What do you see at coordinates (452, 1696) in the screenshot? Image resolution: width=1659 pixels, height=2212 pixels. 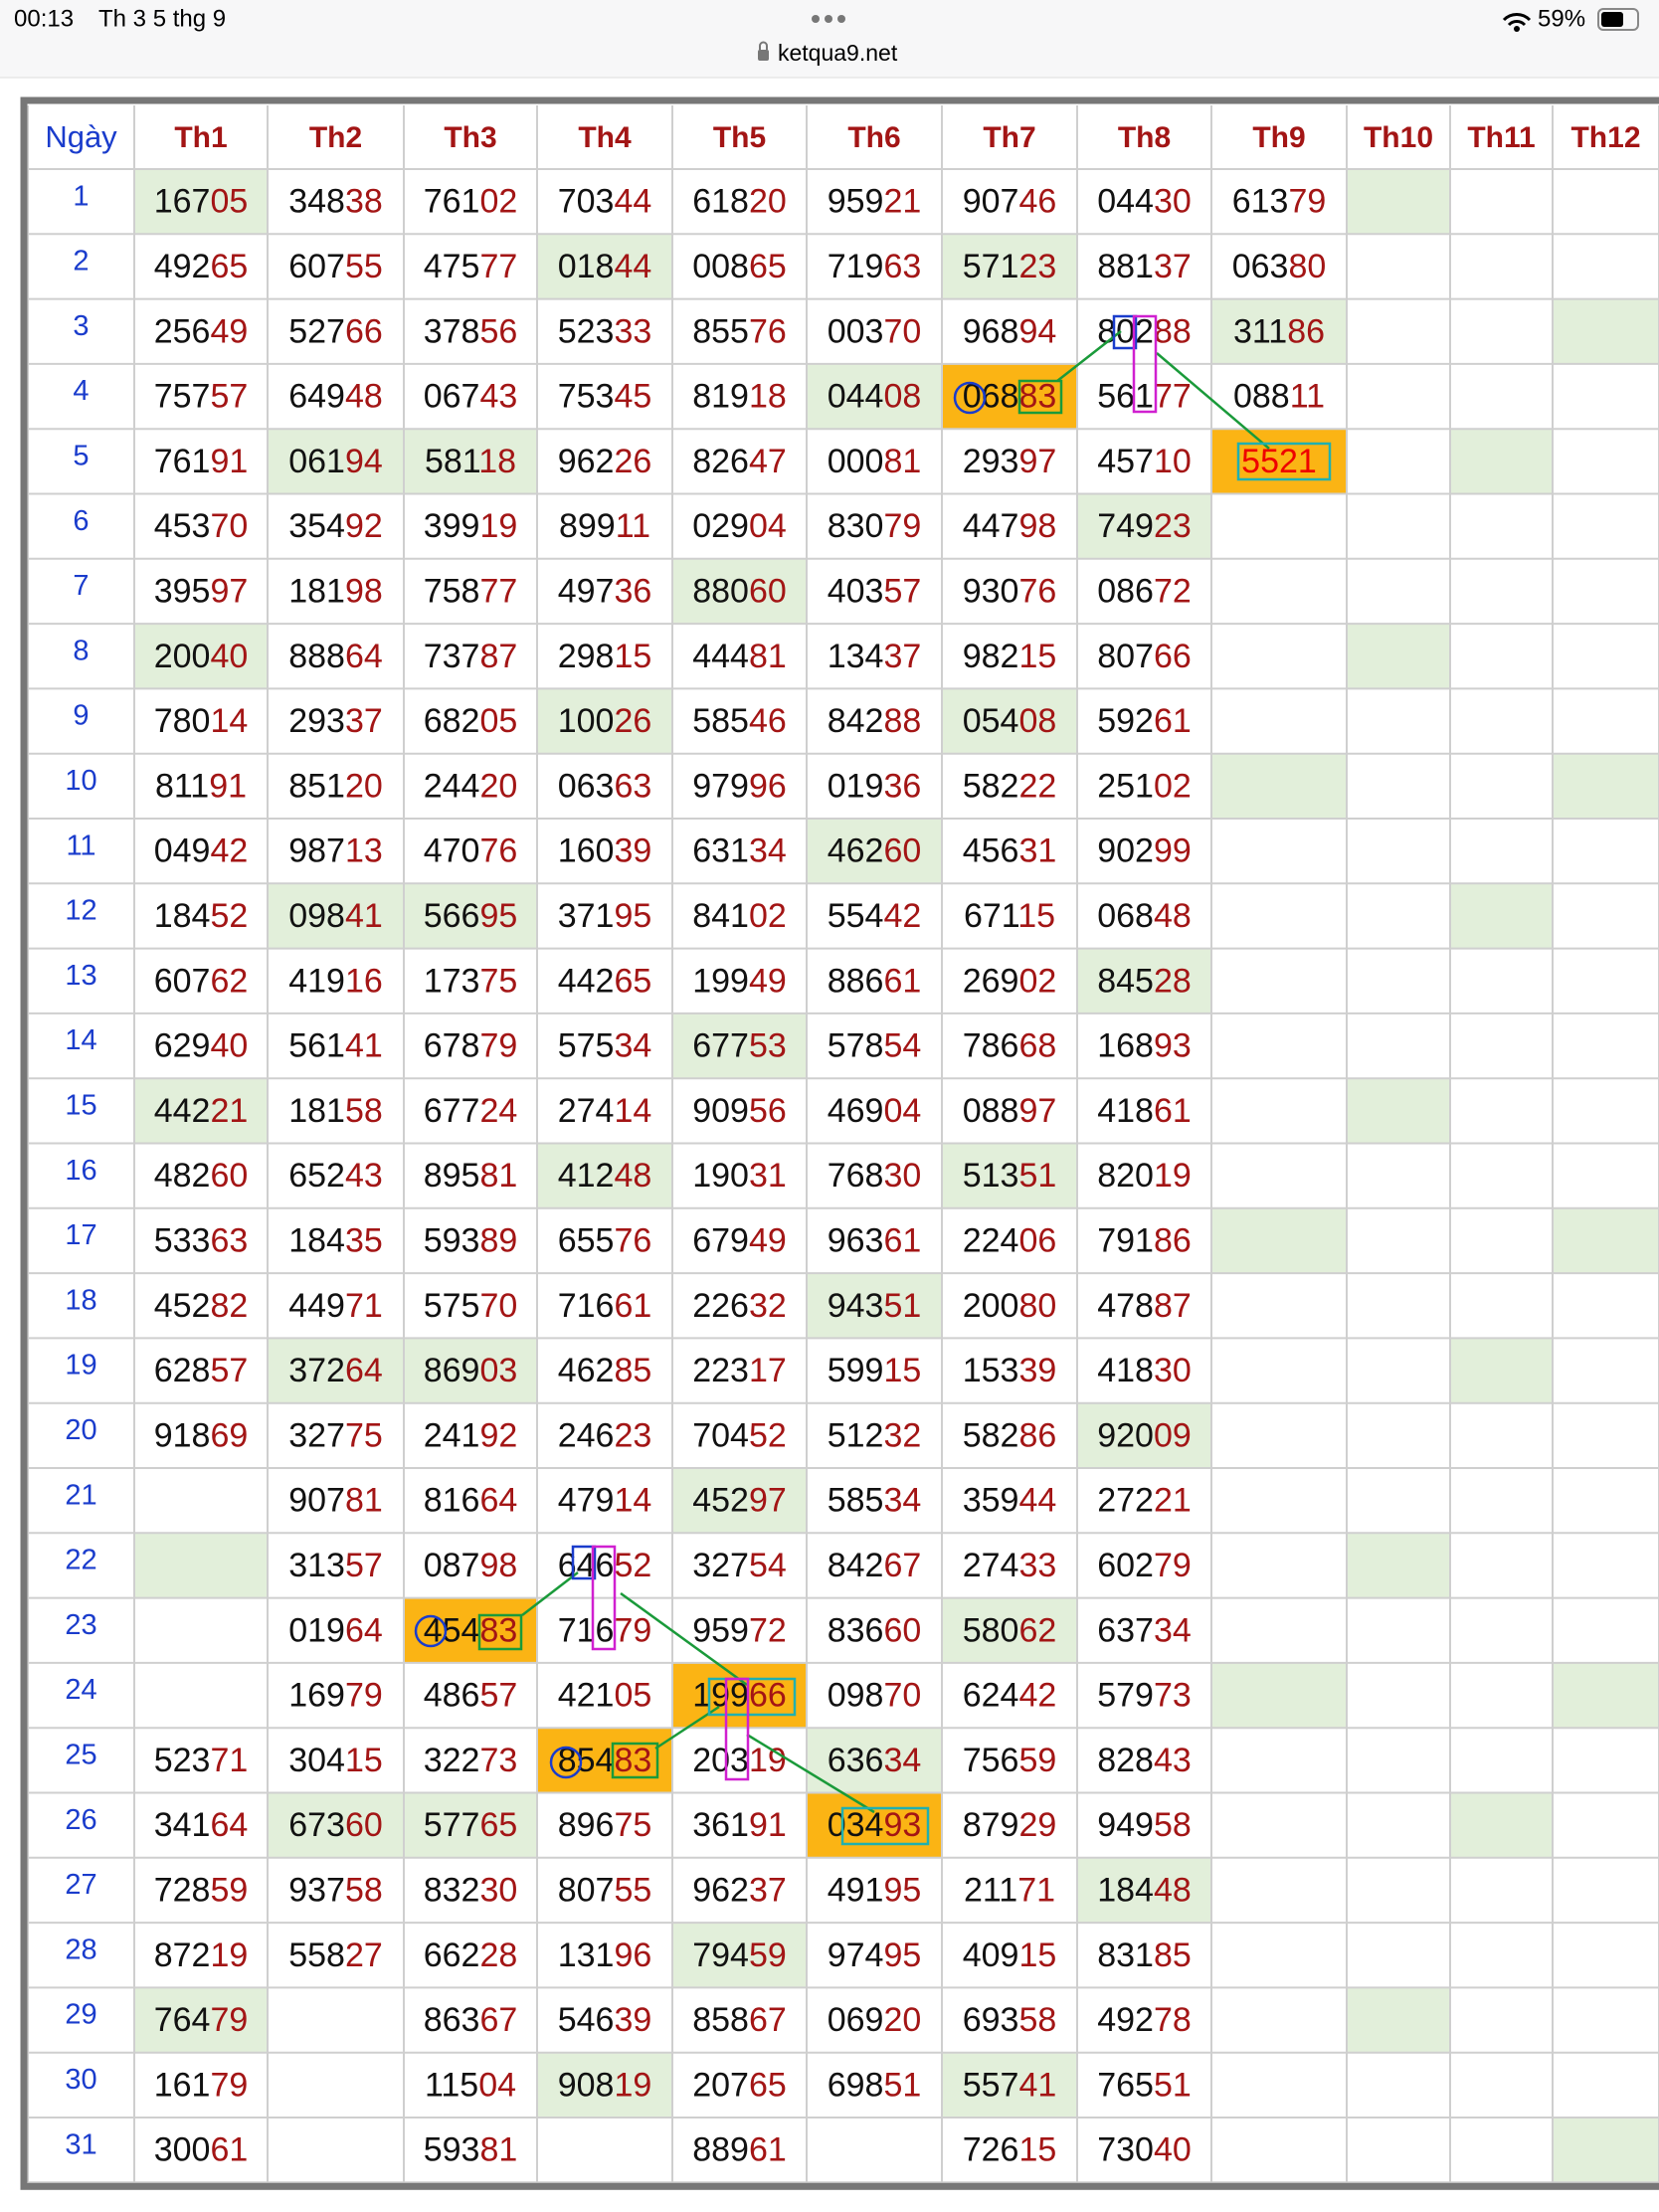 I see `number-part: 486` at bounding box center [452, 1696].